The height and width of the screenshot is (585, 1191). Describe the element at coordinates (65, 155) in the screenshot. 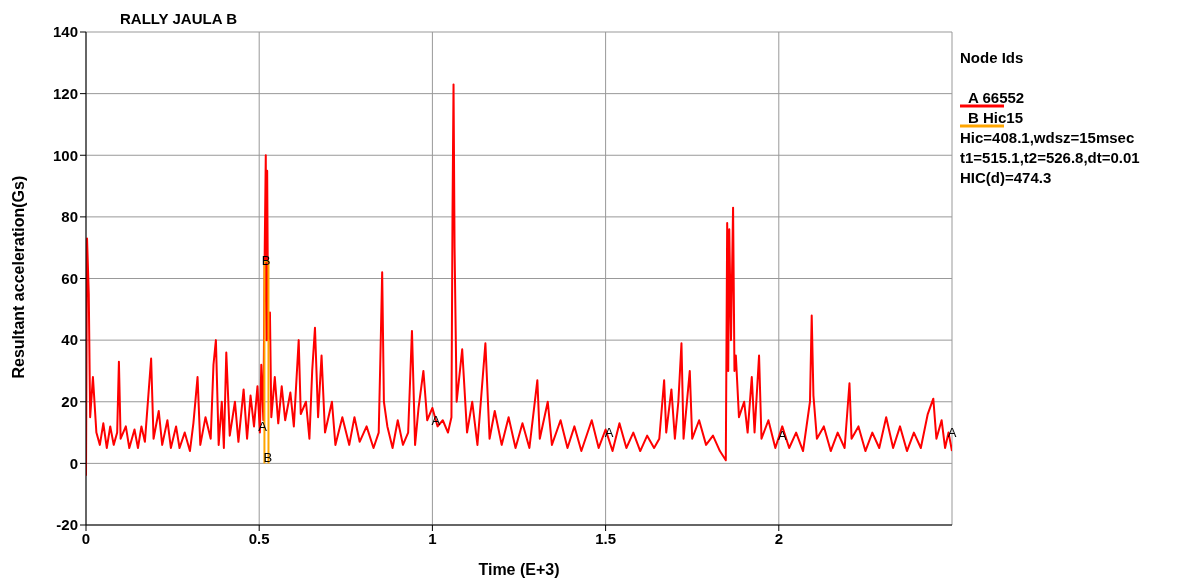

I see `y-tick-label: 100` at that location.